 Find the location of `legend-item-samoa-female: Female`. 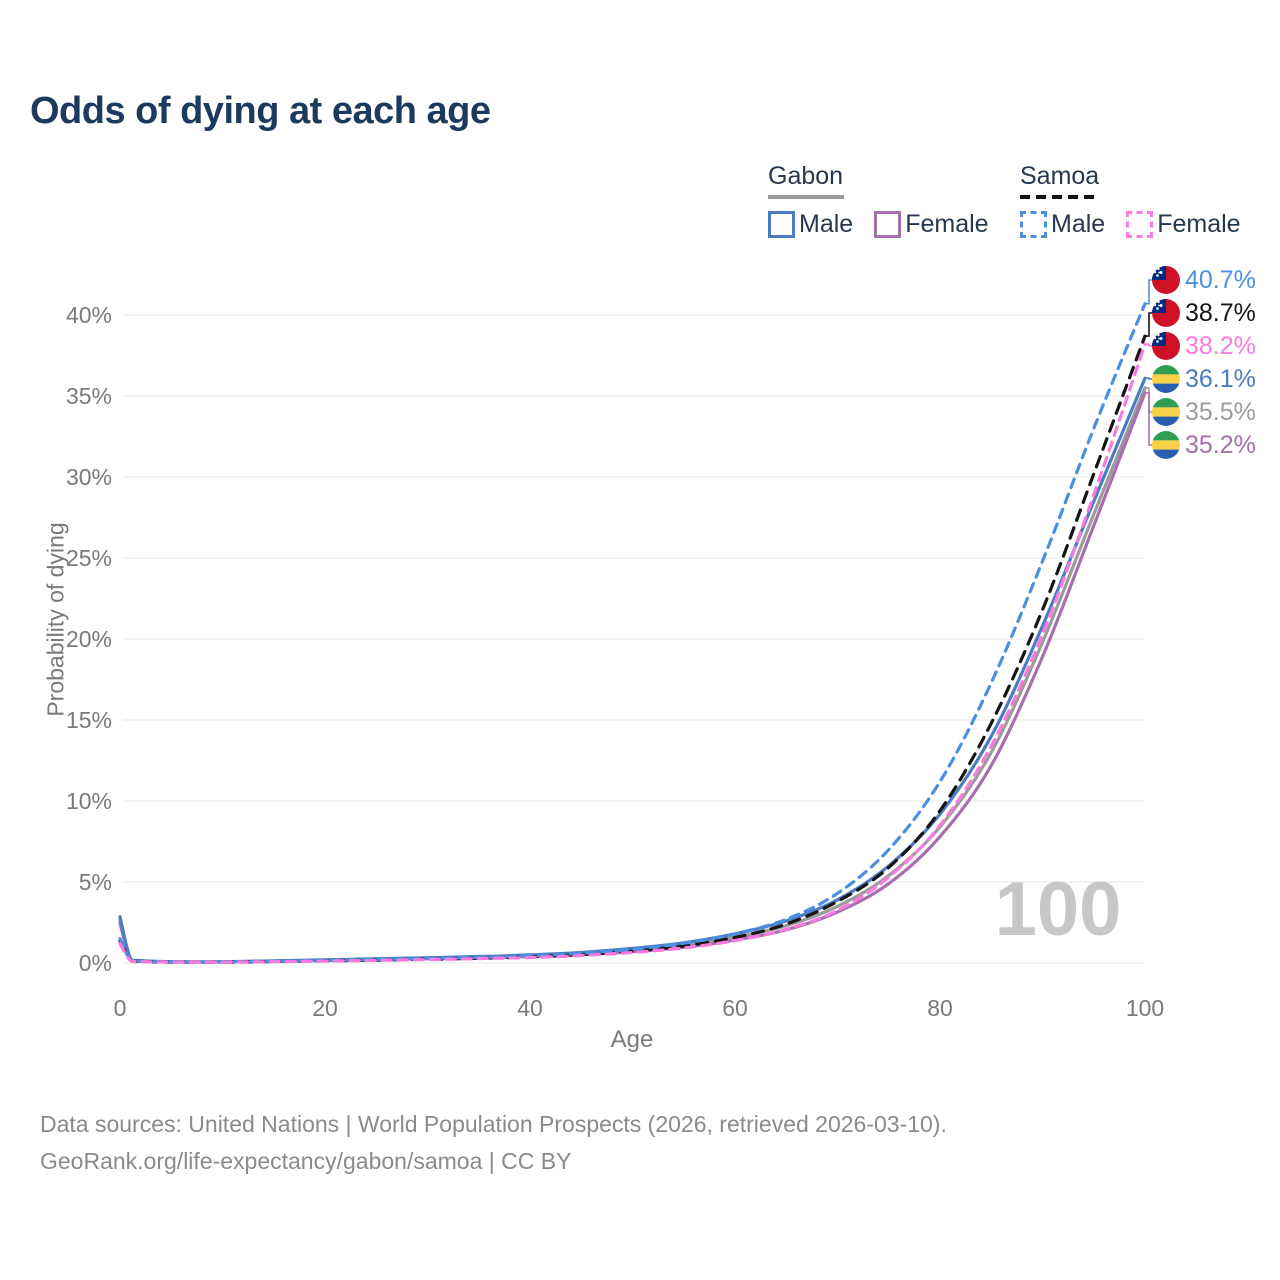

legend-item-samoa-female: Female is located at coordinates (1183, 224).